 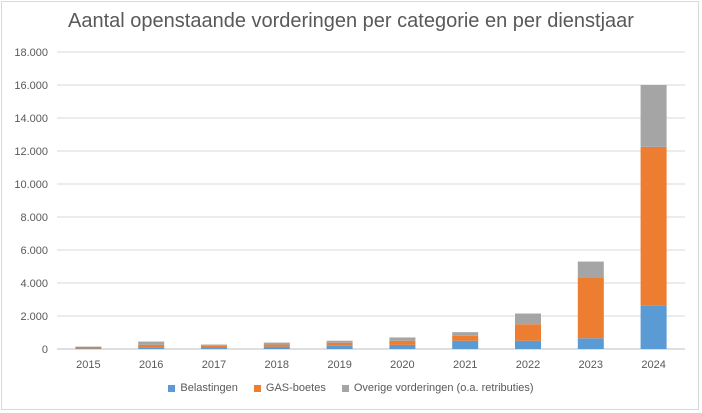 I want to click on legend-item: Overige vorderingen (o.a. retributies), so click(x=437, y=388).